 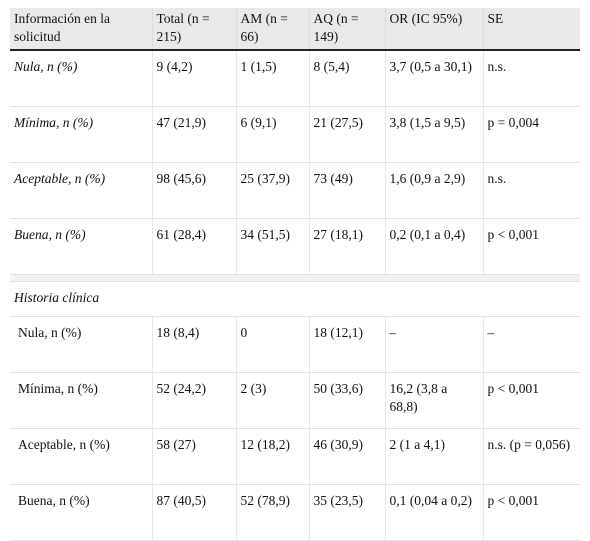 What do you see at coordinates (346, 78) in the screenshot?
I see `cell: 8 (5,4)` at bounding box center [346, 78].